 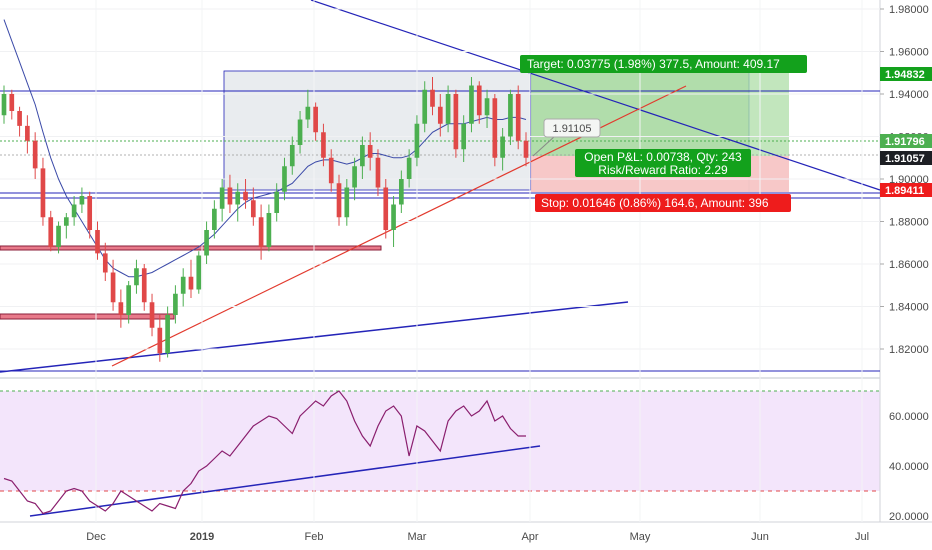 I want to click on price-tag-target-text: 1.94832, so click(x=905, y=75).